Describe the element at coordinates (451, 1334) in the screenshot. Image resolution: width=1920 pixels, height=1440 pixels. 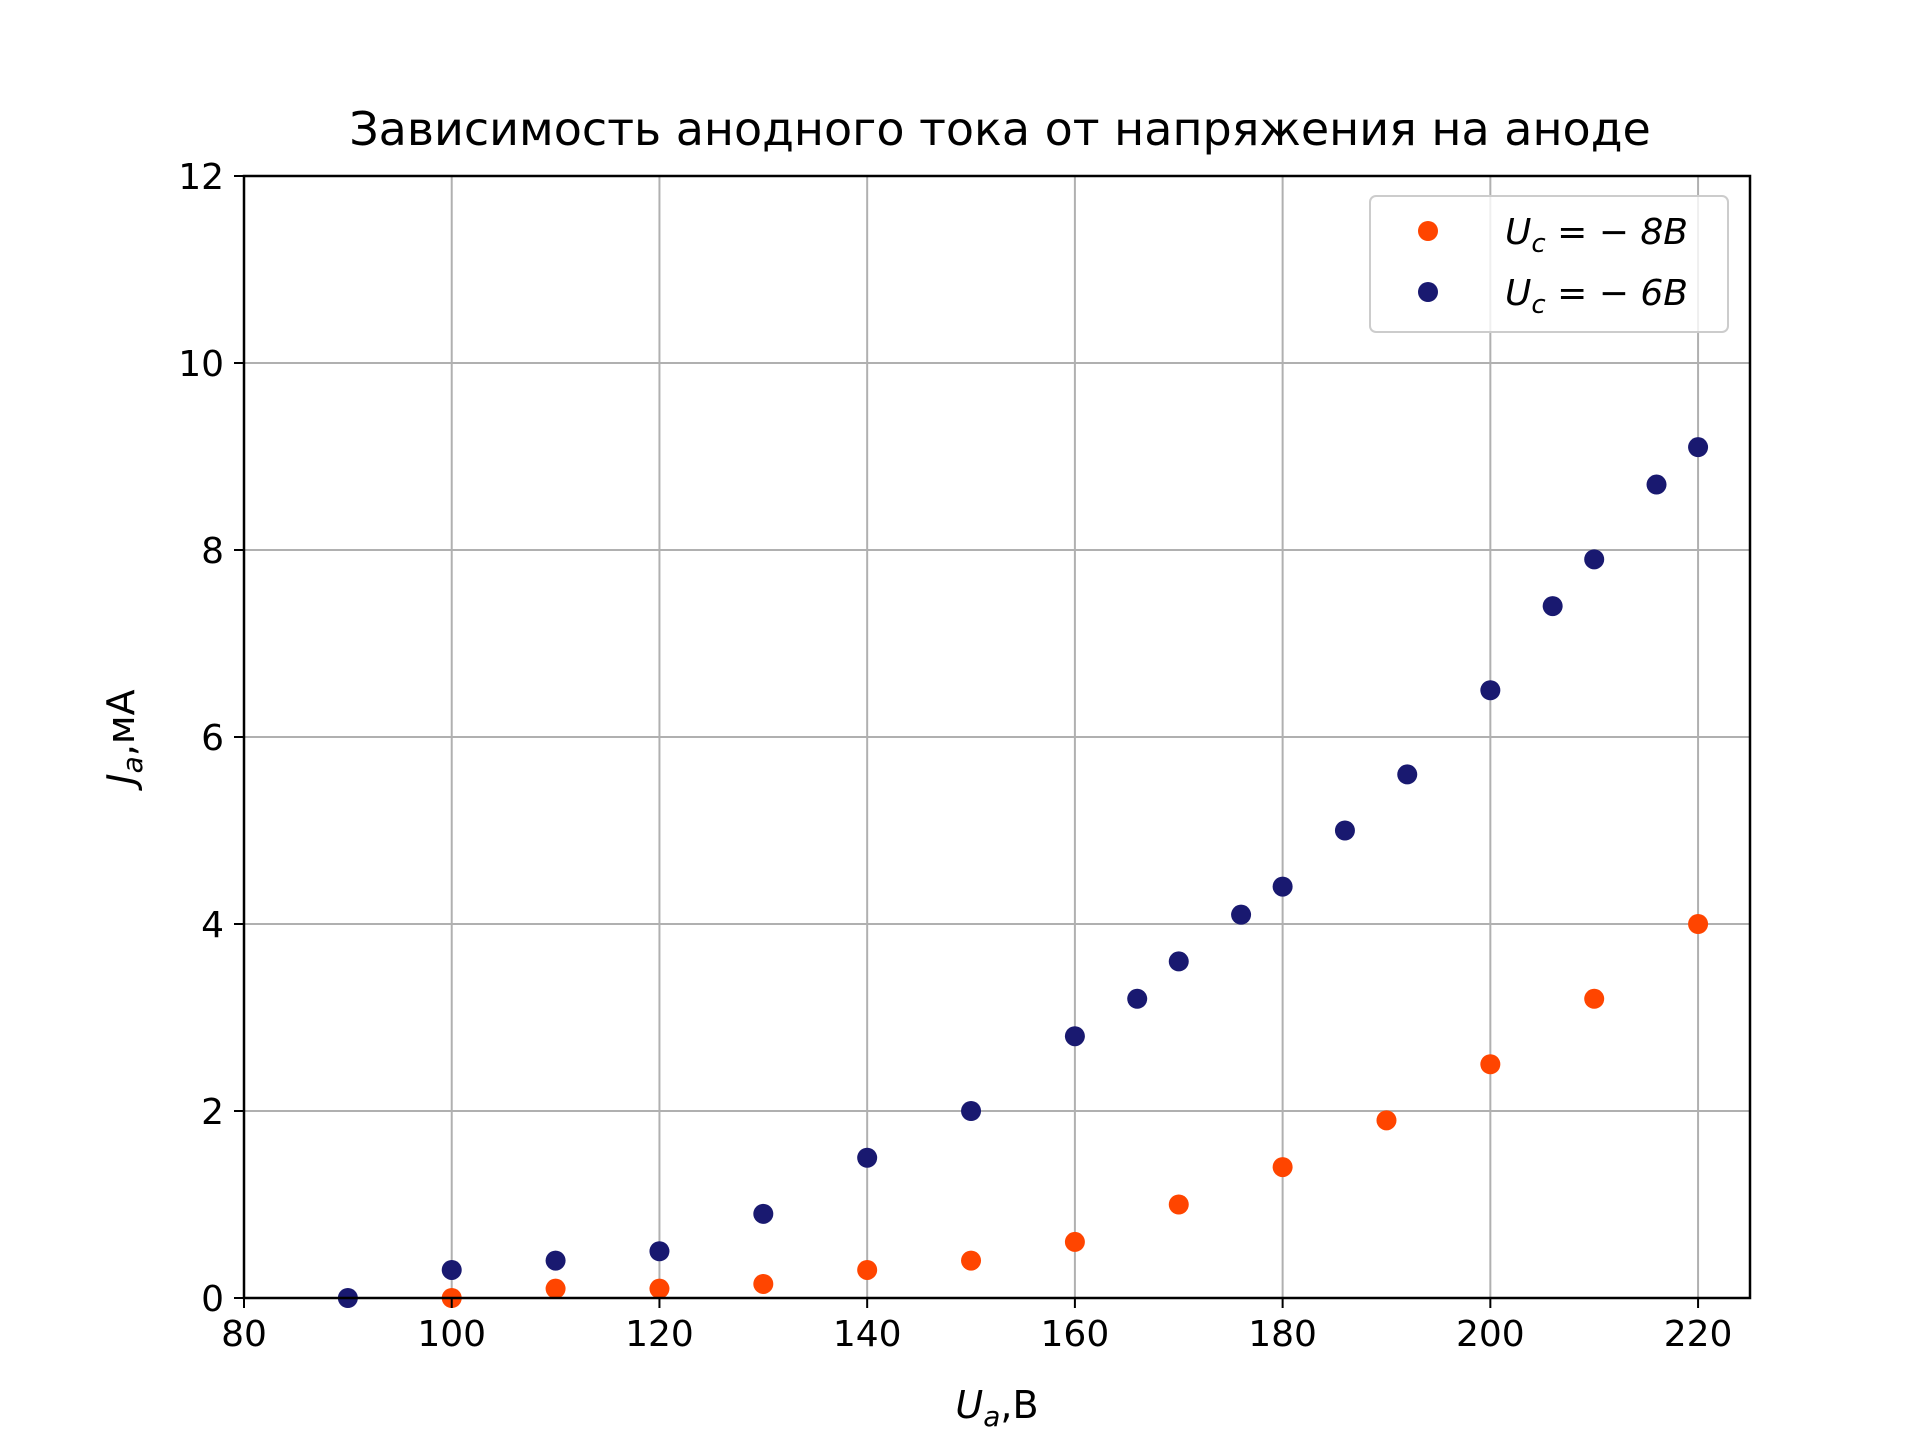
I see `x-tick-label: 100` at that location.